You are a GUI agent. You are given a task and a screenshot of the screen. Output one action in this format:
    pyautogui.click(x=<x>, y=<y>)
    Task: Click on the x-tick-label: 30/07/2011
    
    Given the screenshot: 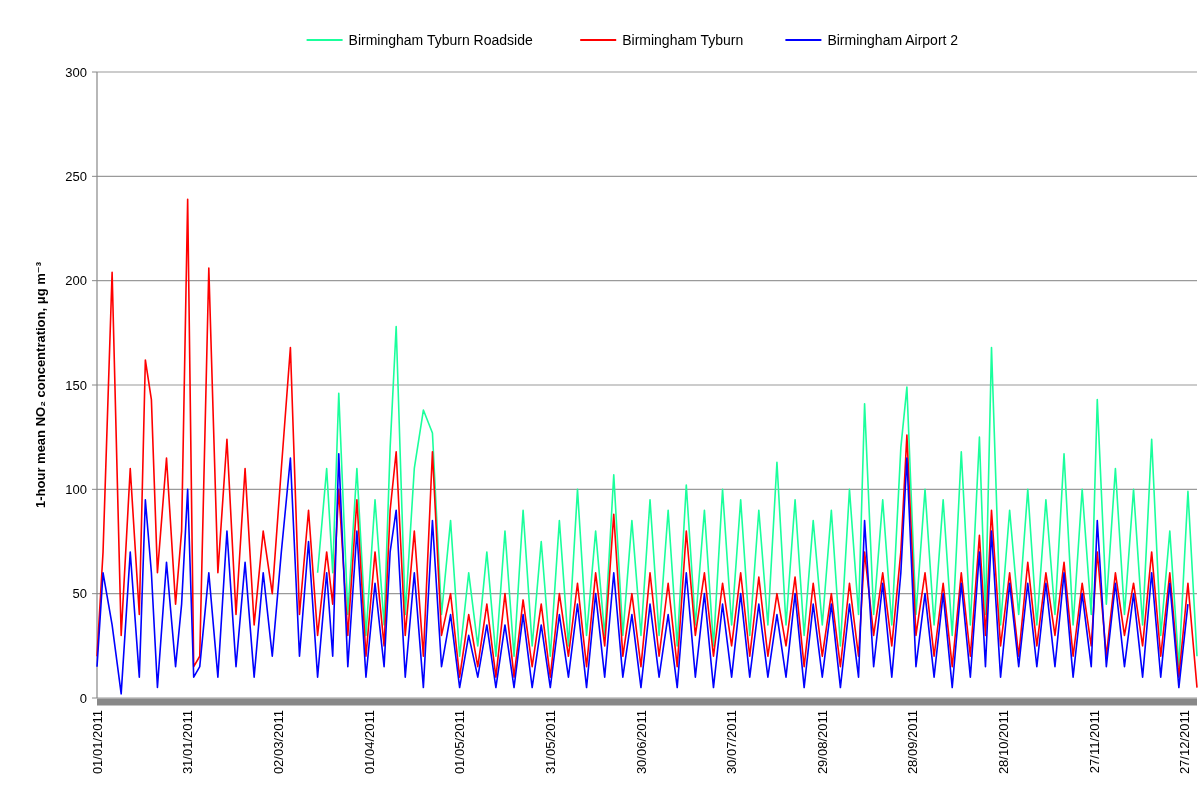 What is the action you would take?
    pyautogui.click(x=732, y=742)
    